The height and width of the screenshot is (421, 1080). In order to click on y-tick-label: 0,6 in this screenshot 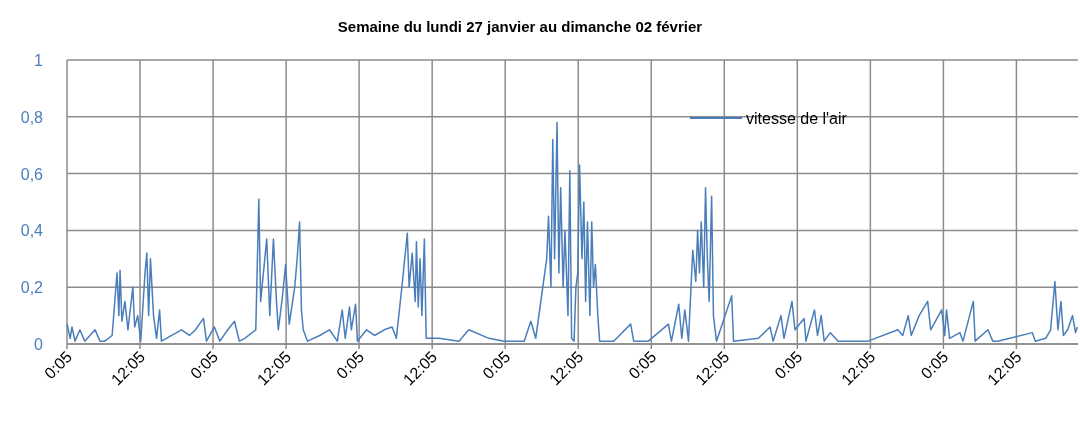, I will do `click(32, 174)`.